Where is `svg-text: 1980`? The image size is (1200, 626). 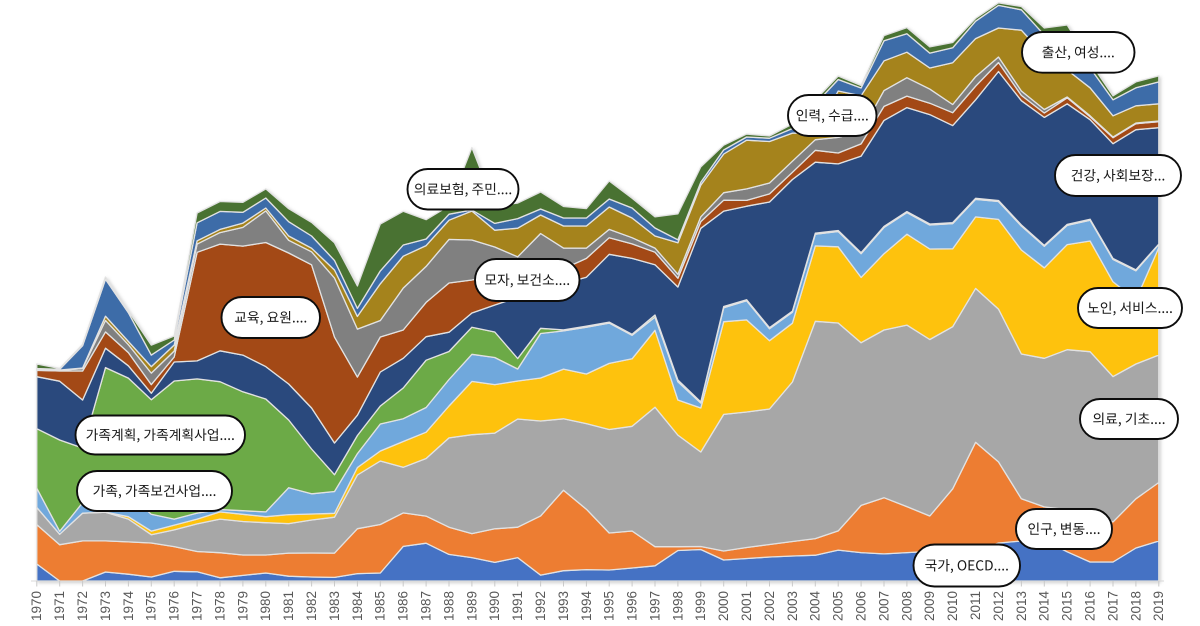
svg-text: 1980 is located at coordinates (265, 606).